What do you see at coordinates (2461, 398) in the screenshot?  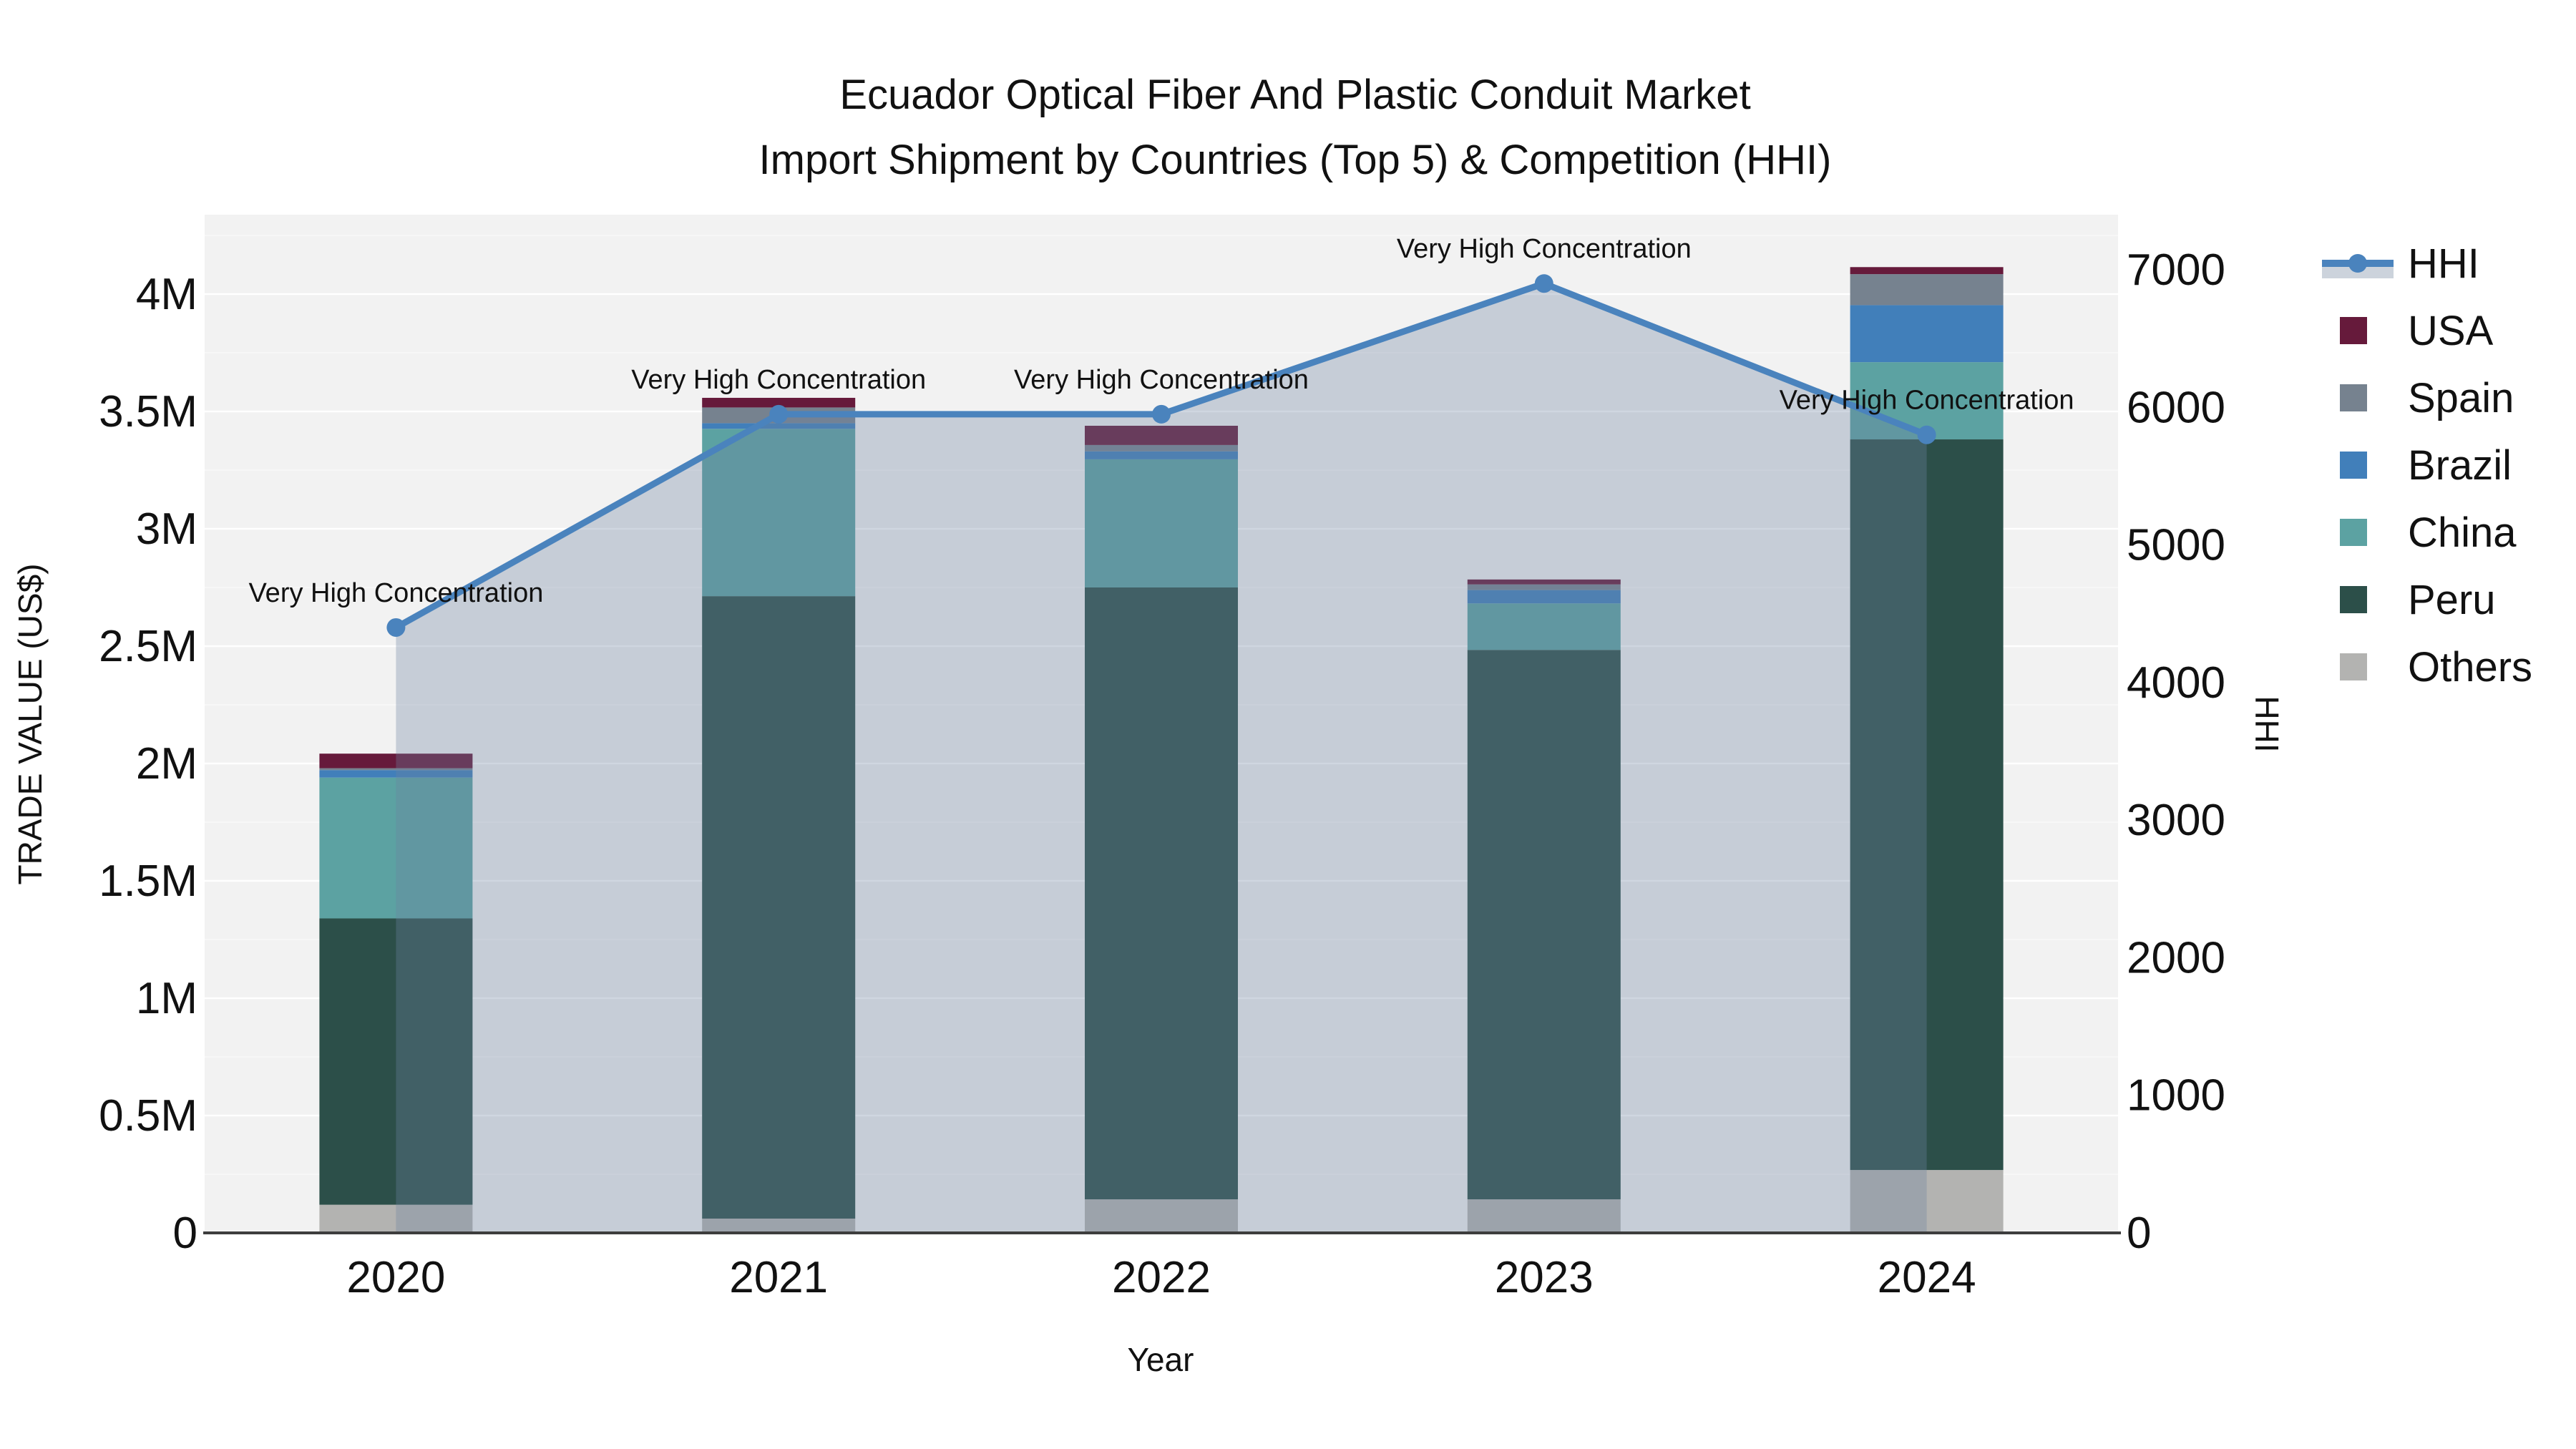 I see `legend-label-spain: Spain` at bounding box center [2461, 398].